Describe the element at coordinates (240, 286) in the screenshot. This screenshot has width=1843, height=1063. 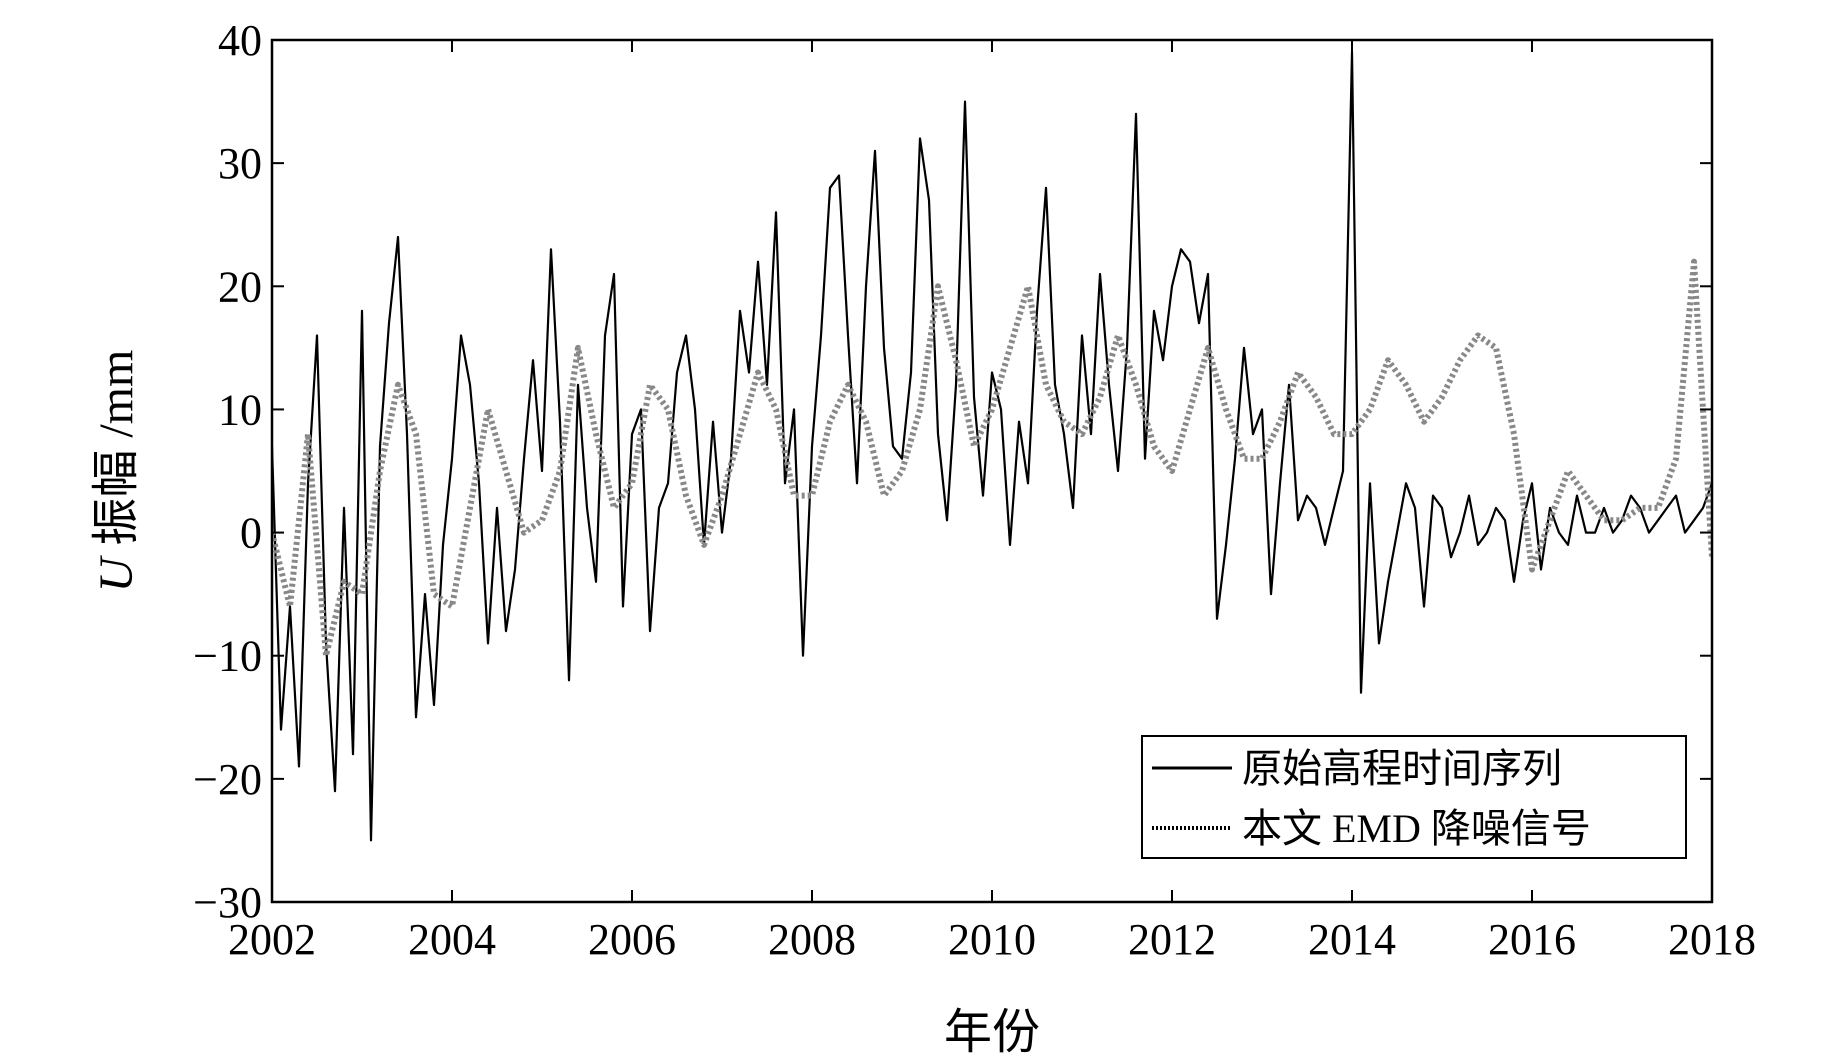
I see `y-tick-label: 20` at that location.